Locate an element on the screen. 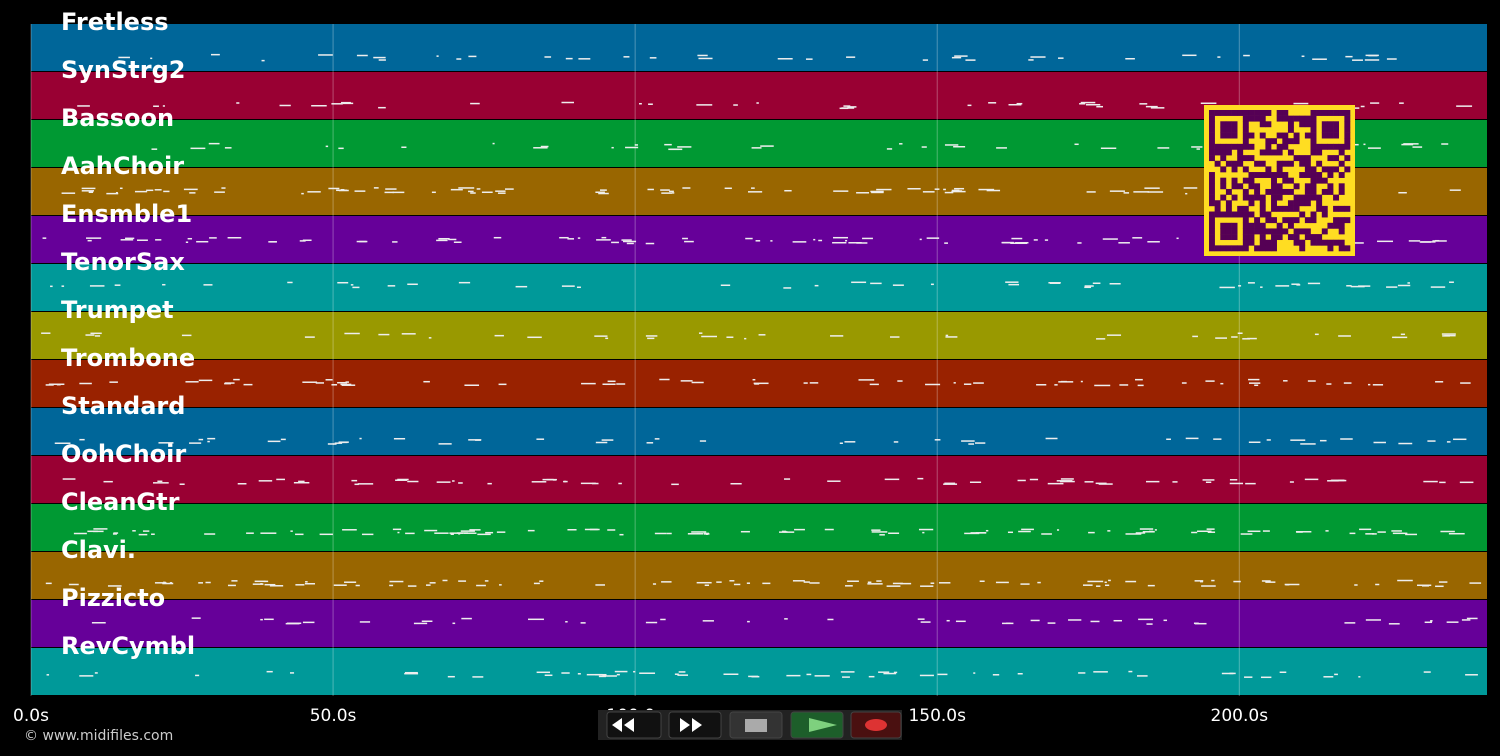 Image resolution: width=1500 pixels, height=756 pixels. controls is located at coordinates (750, 725).